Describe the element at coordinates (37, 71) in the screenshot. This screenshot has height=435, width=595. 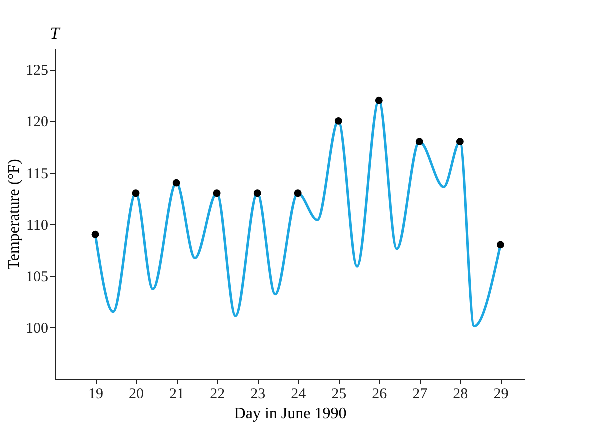
I see `y-tick-label: 125` at that location.